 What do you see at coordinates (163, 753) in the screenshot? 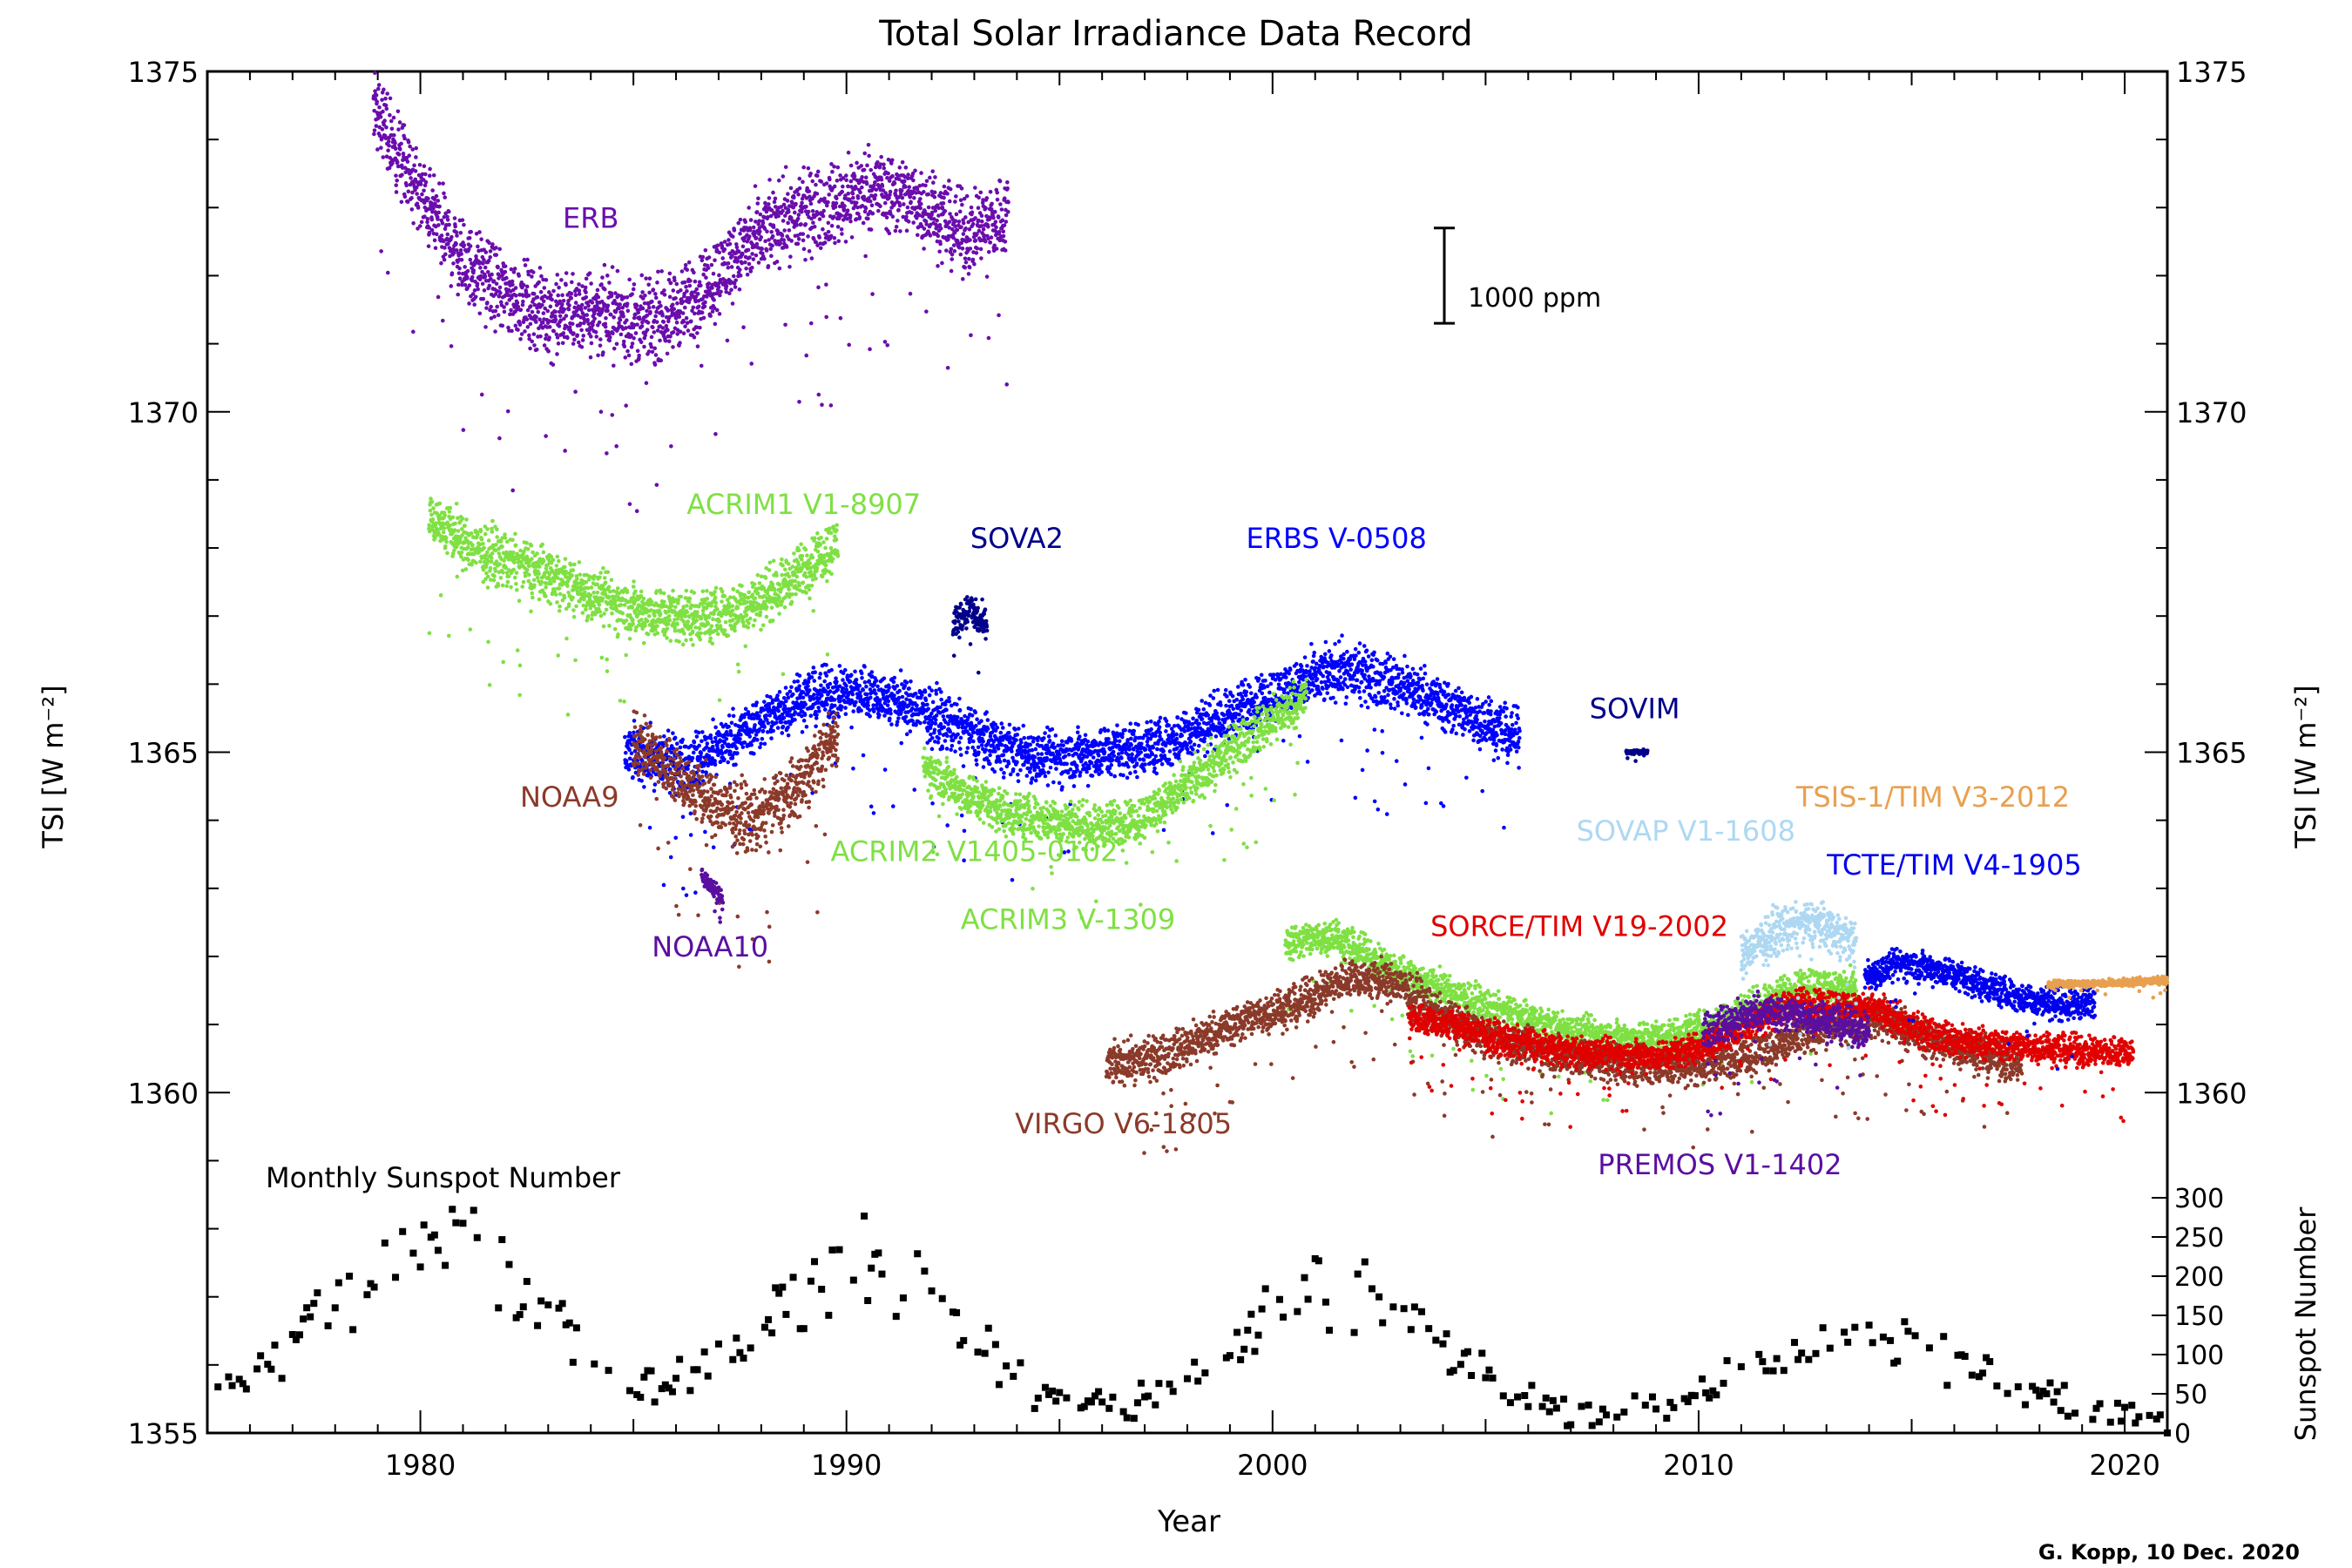
I see `y-tick-label-left: 1365` at bounding box center [163, 753].